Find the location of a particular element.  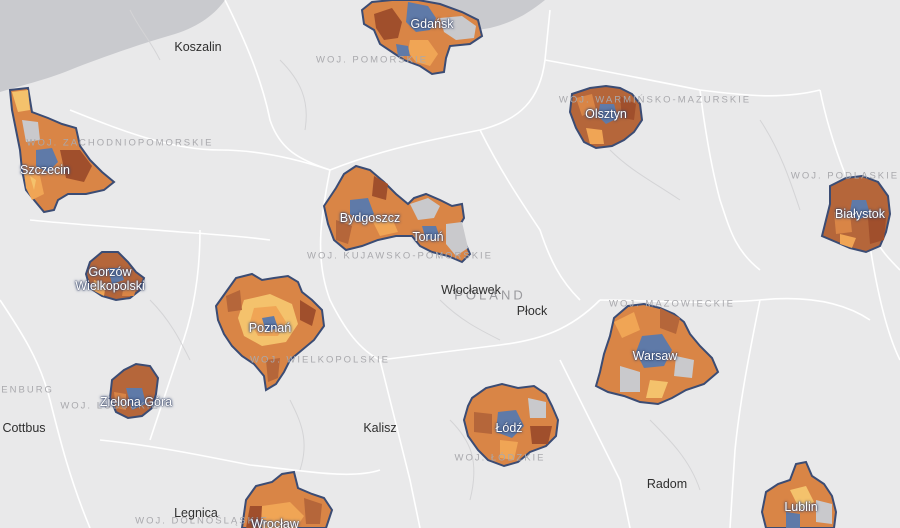

metro-area-bialystok is located at coordinates (856, 214).